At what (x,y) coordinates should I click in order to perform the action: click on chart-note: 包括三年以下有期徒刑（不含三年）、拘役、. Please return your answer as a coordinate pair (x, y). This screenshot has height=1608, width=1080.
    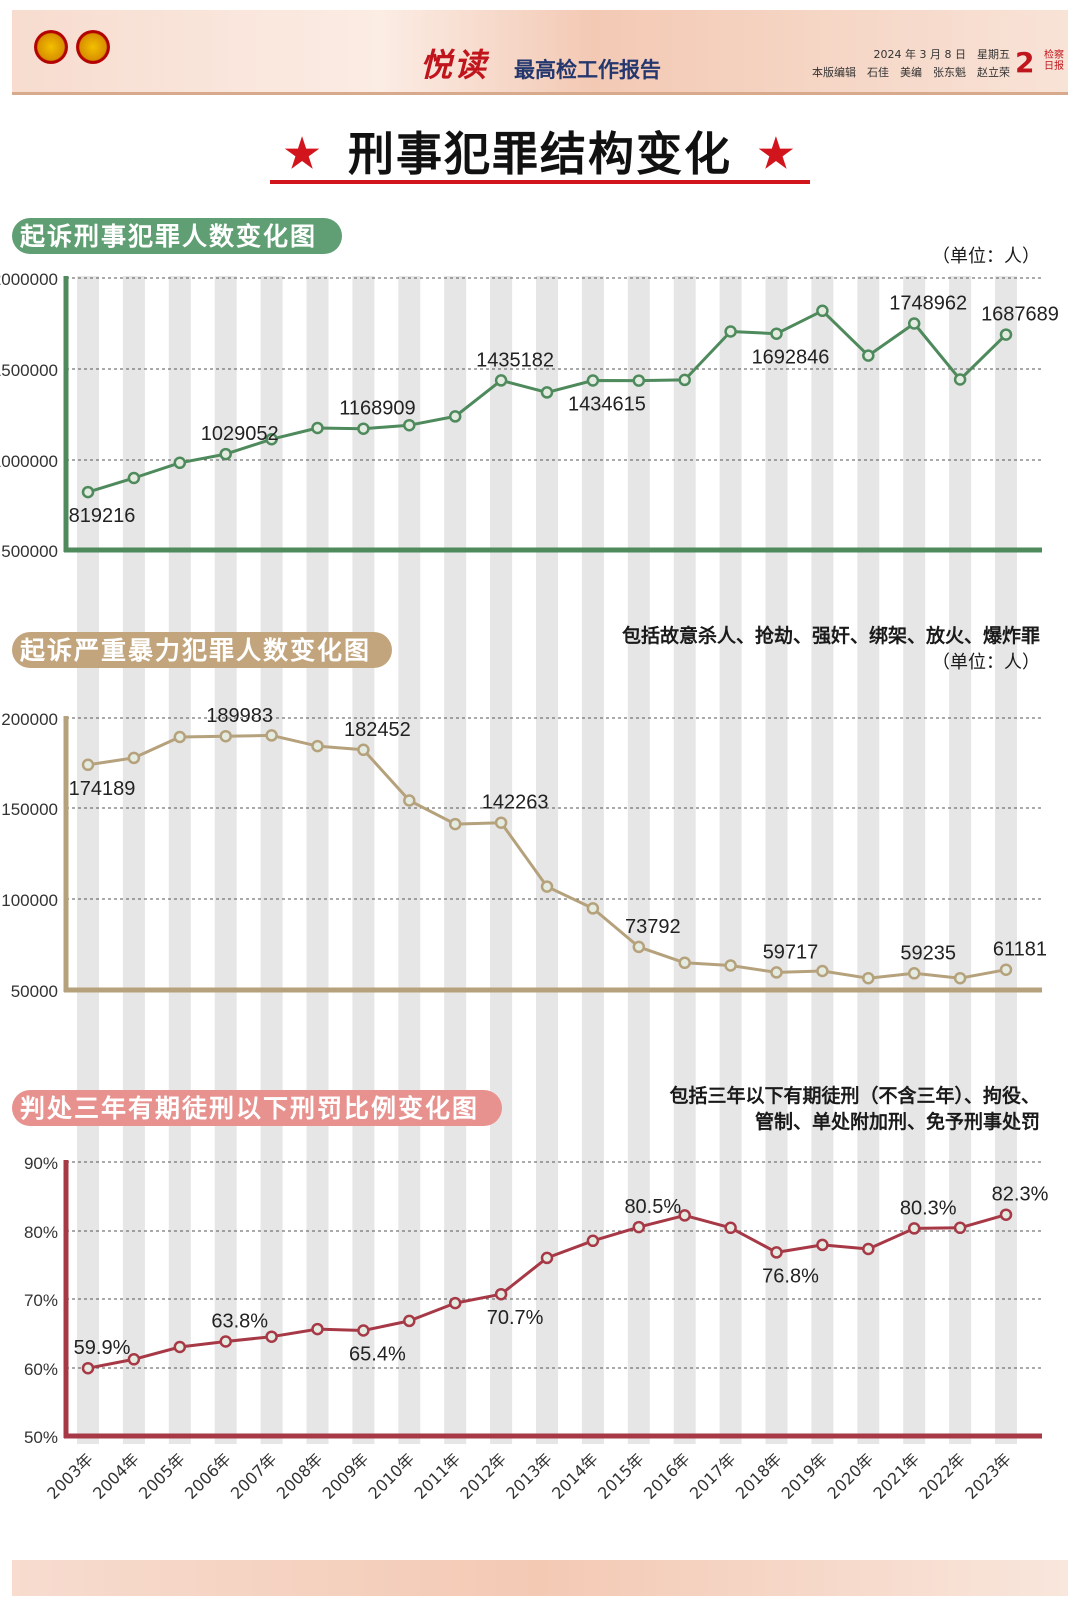
    Looking at the image, I should click on (854, 1095).